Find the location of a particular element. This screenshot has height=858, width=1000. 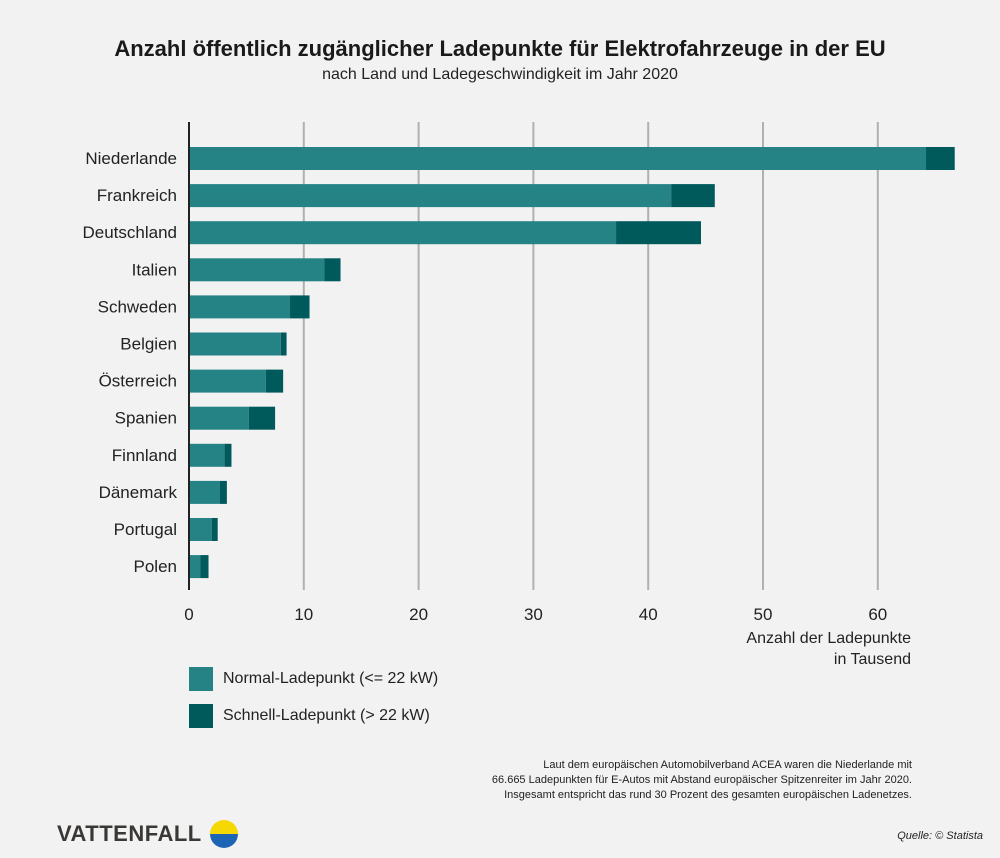

x-tick-label: 20 is located at coordinates (418, 614).